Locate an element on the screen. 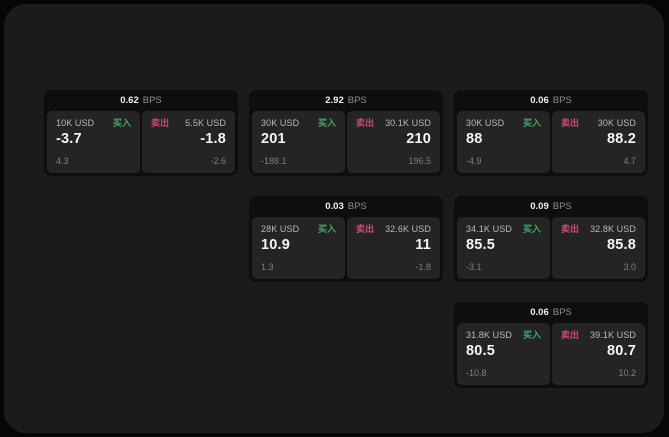 Image resolution: width=669 pixels, height=437 pixels. sell-sub-value: -2.6 is located at coordinates (218, 161).